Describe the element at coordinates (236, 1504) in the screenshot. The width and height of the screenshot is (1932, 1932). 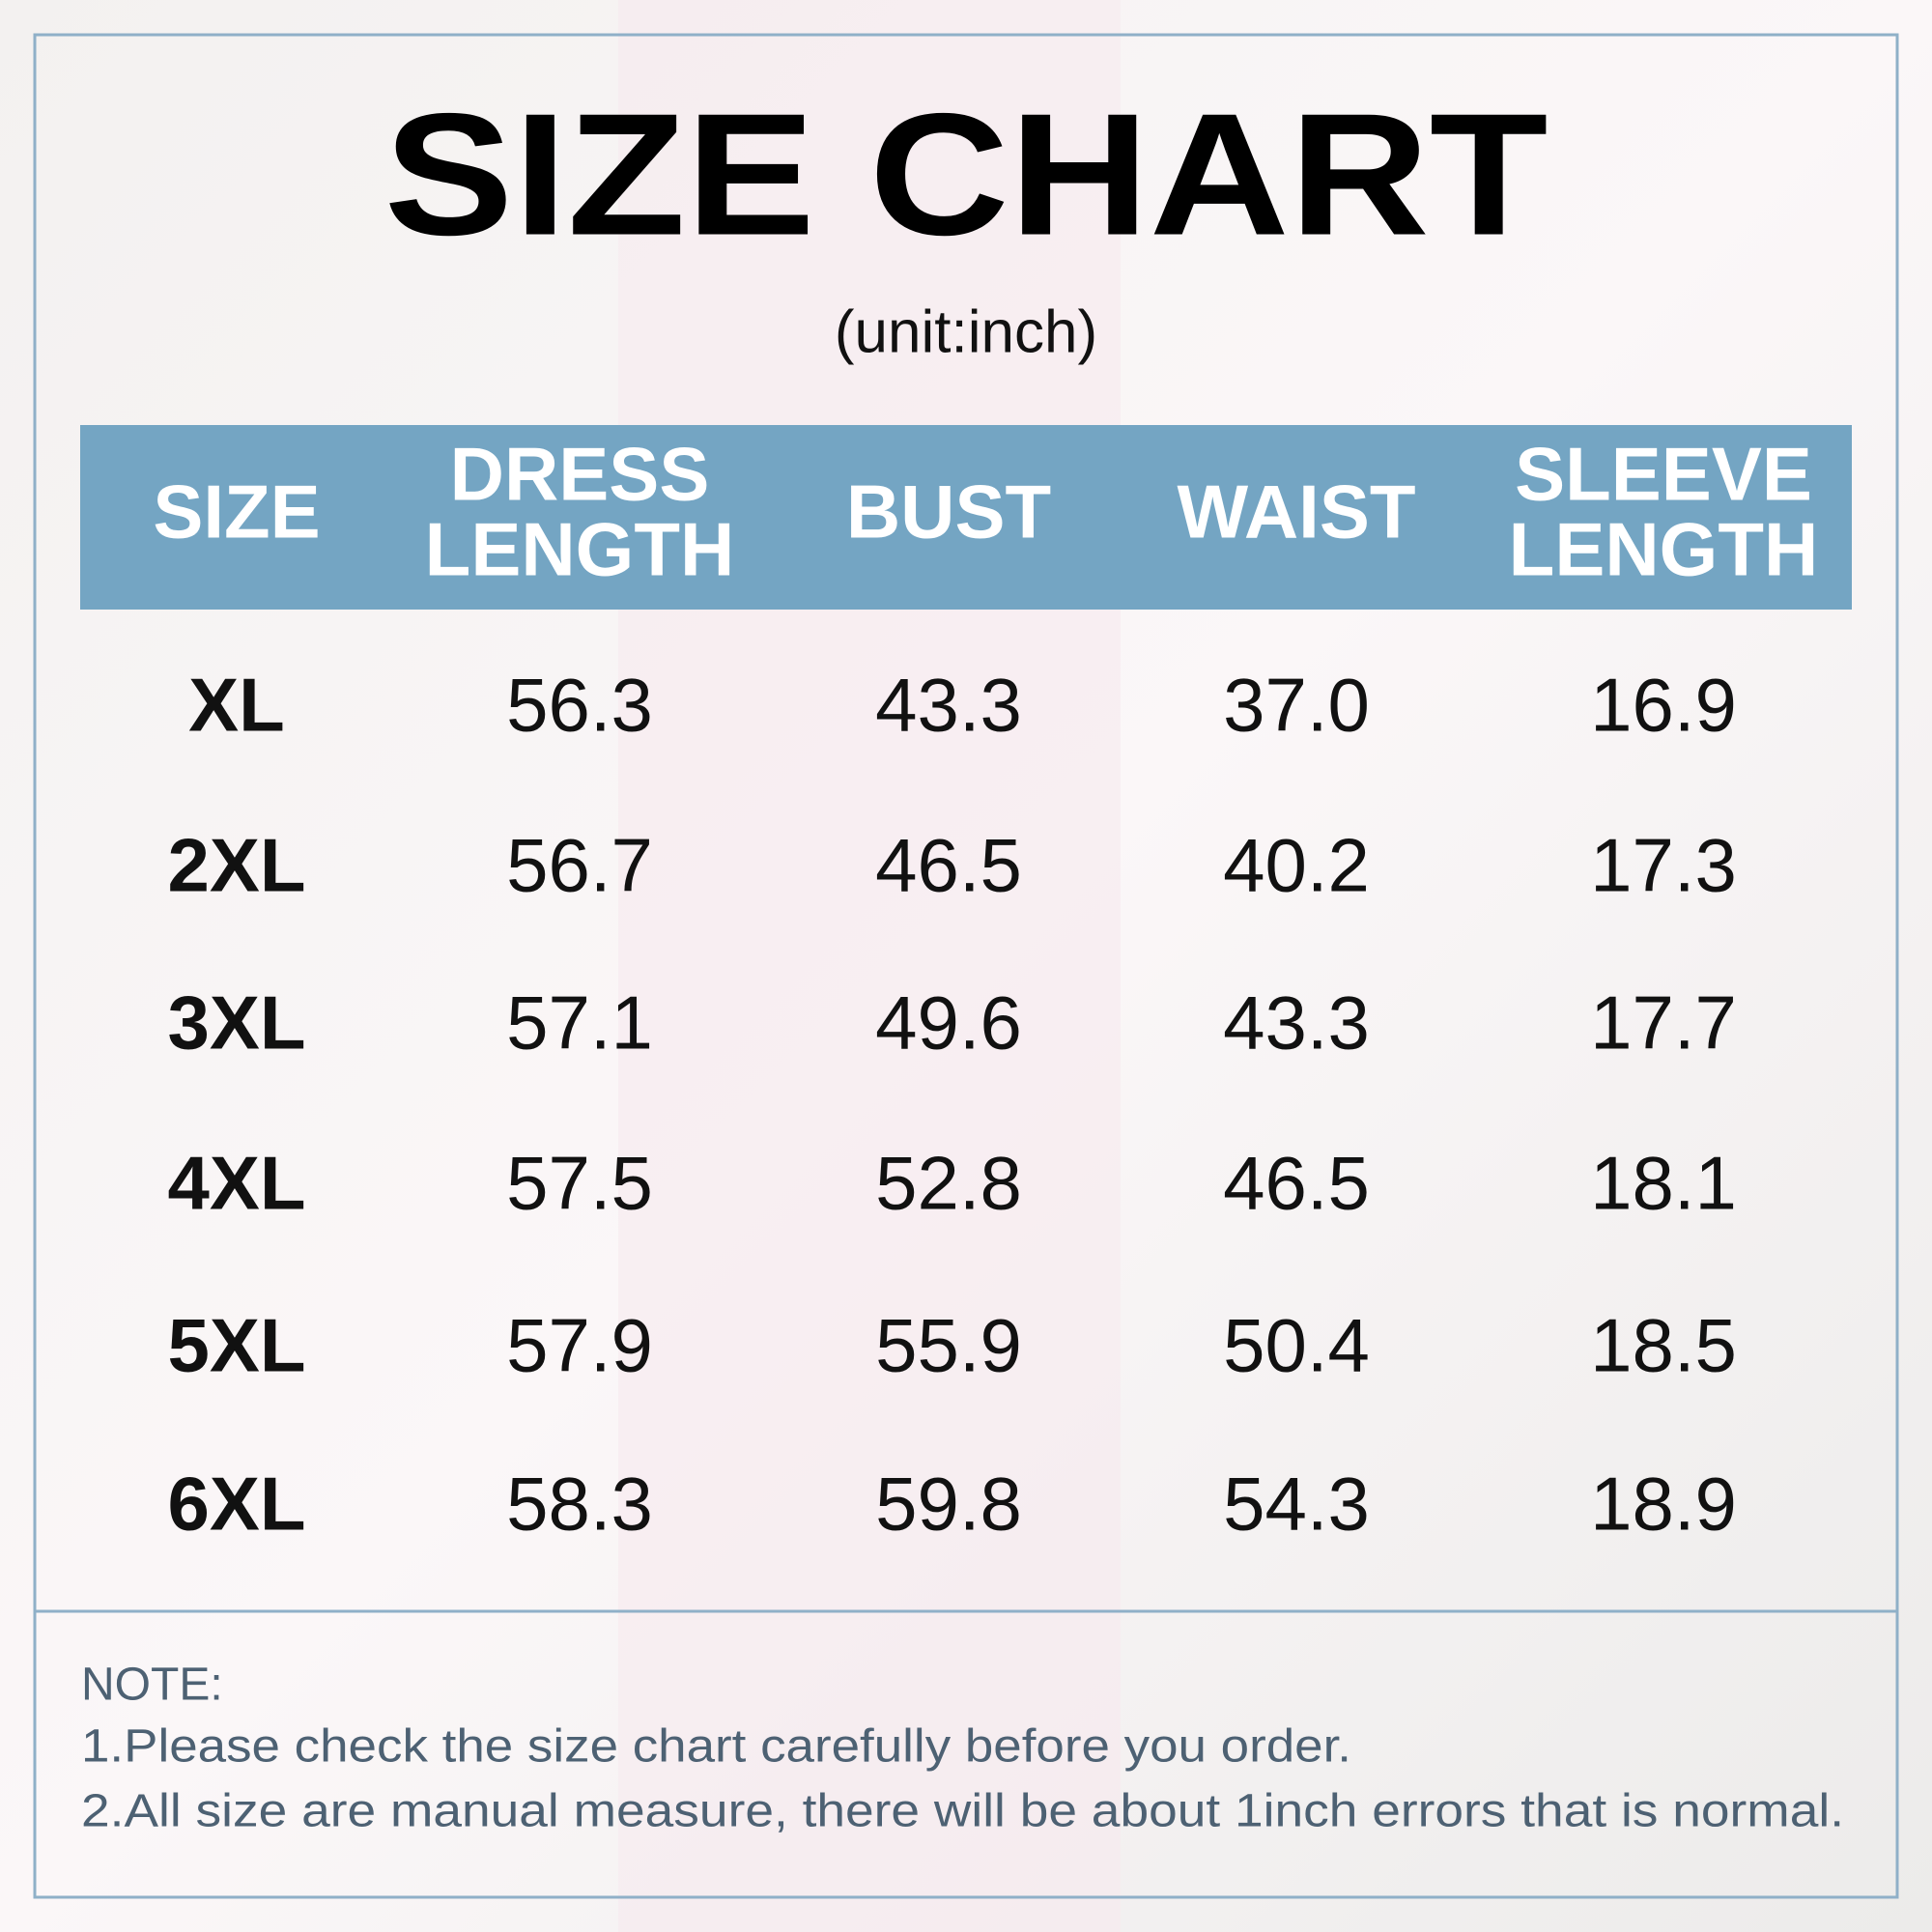
I see `size-label: 6XL` at that location.